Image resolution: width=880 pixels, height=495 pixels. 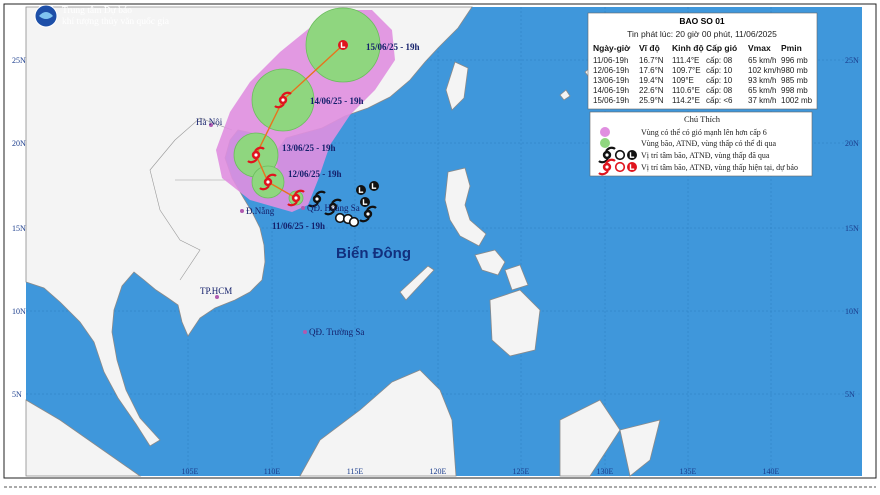 I want to click on legend-title: Chú Thích, so click(x=702, y=119).